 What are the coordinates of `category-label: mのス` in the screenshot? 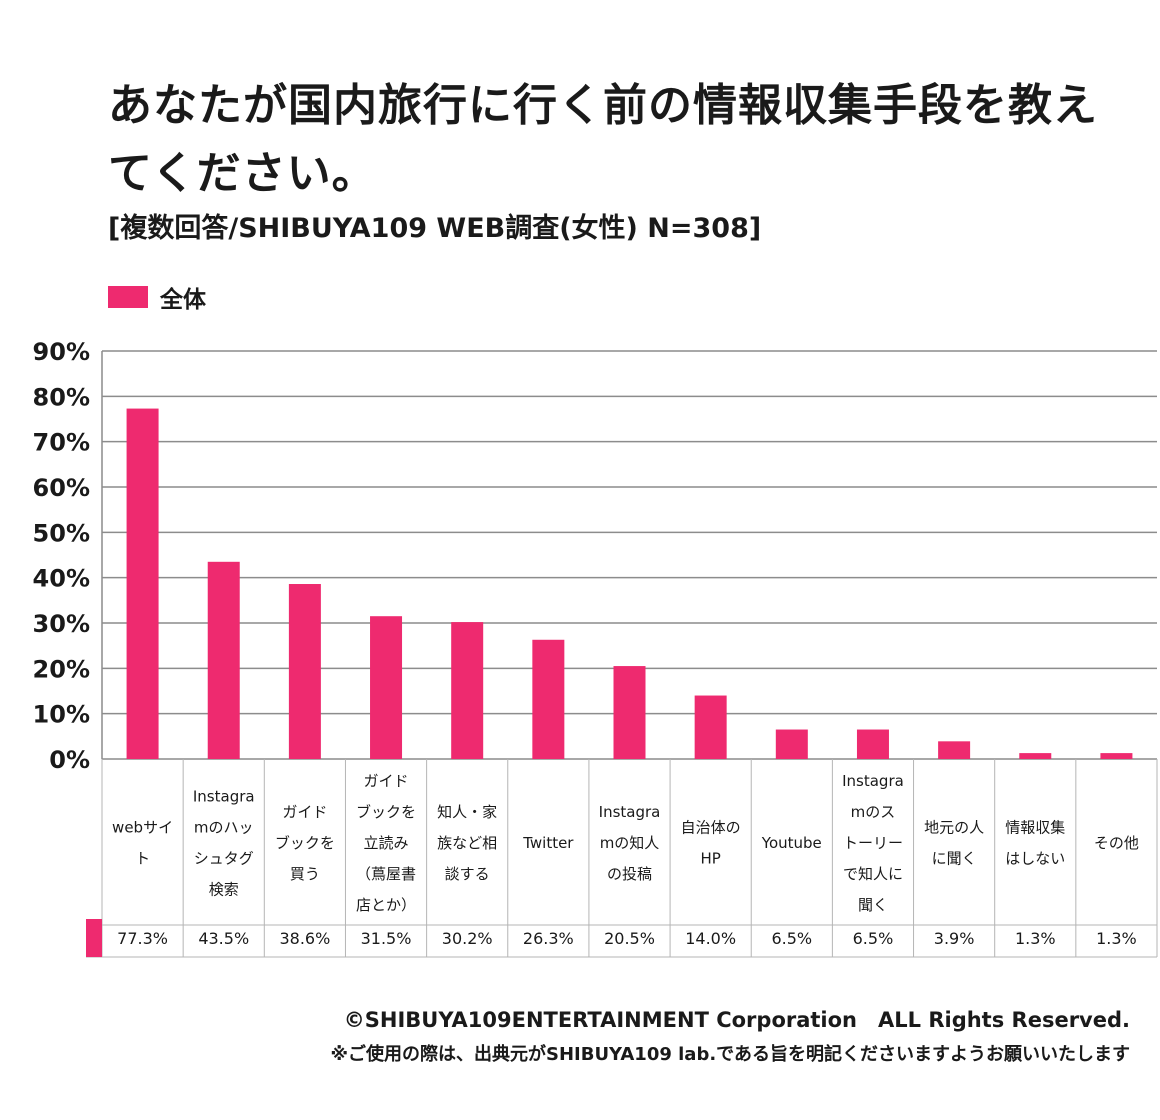 It's located at (873, 812).